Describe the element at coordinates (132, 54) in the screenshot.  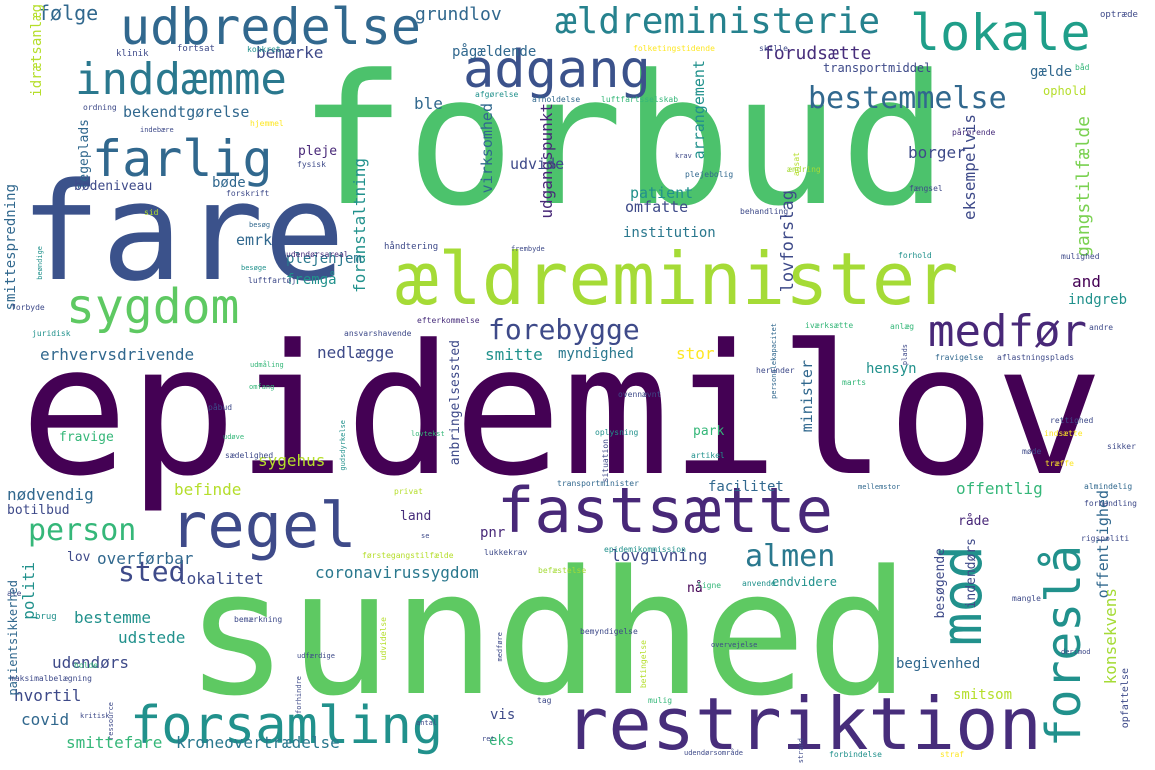
I see `word-102: klinik` at that location.